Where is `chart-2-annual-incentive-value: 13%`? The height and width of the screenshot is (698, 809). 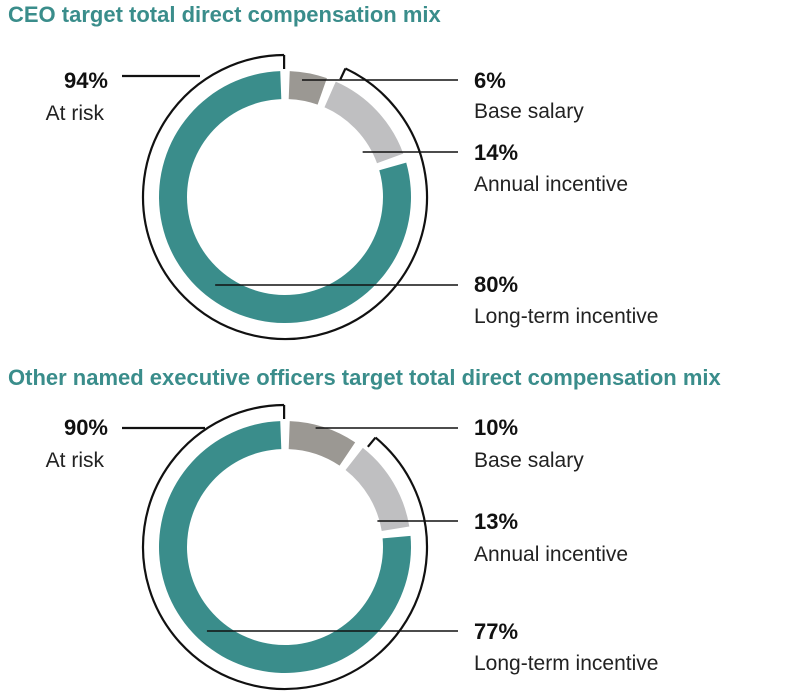
chart-2-annual-incentive-value: 13% is located at coordinates (496, 521).